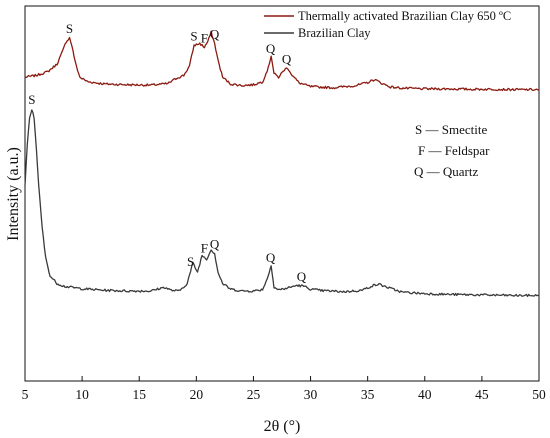 The image size is (550, 438). I want to click on phase-key: S — Smectite F — Feldspar Q — Quartz, so click(452, 150).